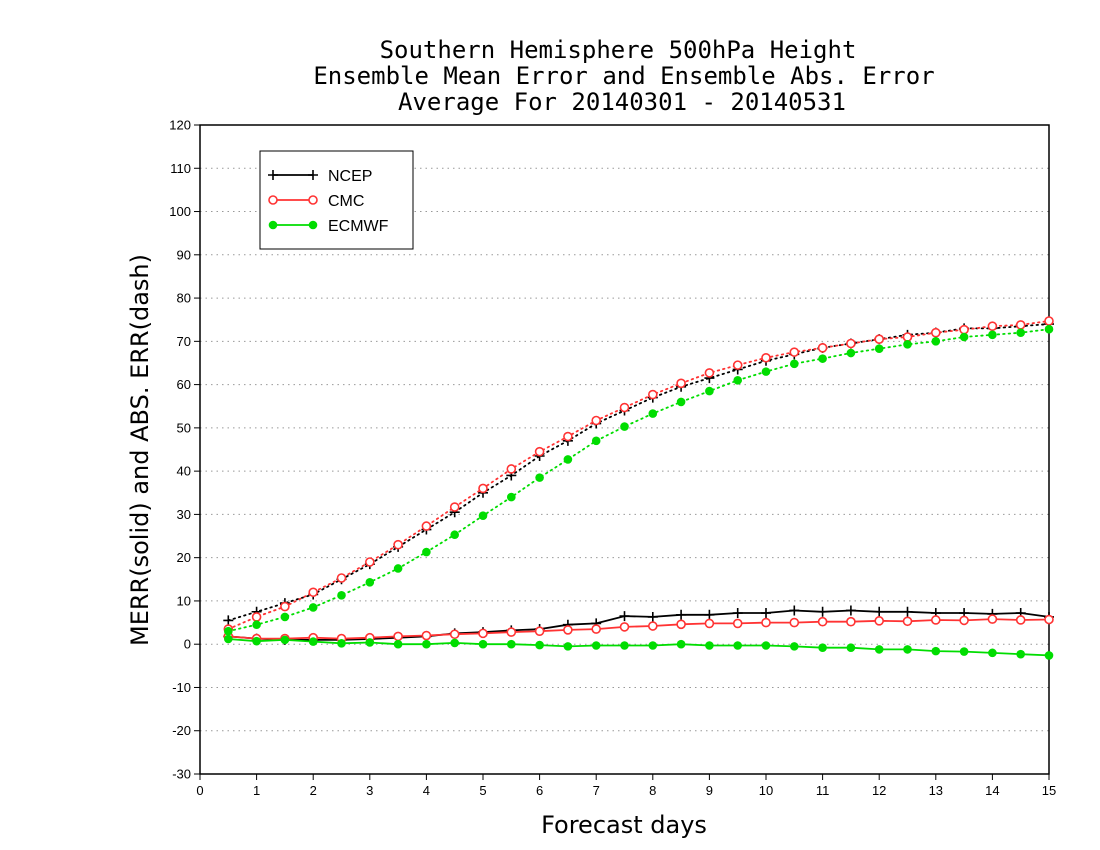 The height and width of the screenshot is (850, 1100). I want to click on y-tick-label: 90, so click(184, 254).